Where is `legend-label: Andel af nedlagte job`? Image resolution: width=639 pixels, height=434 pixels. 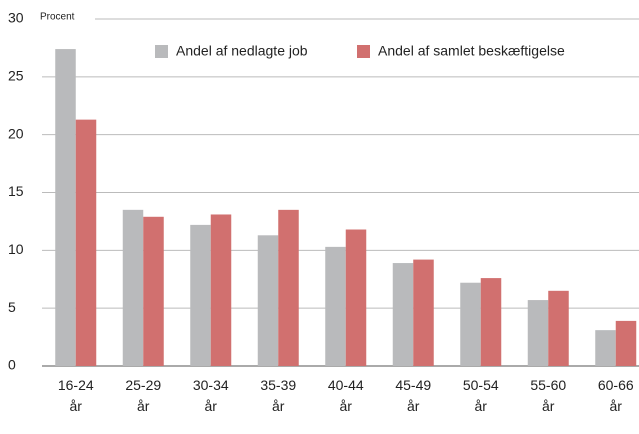 legend-label: Andel af nedlagte job is located at coordinates (242, 51).